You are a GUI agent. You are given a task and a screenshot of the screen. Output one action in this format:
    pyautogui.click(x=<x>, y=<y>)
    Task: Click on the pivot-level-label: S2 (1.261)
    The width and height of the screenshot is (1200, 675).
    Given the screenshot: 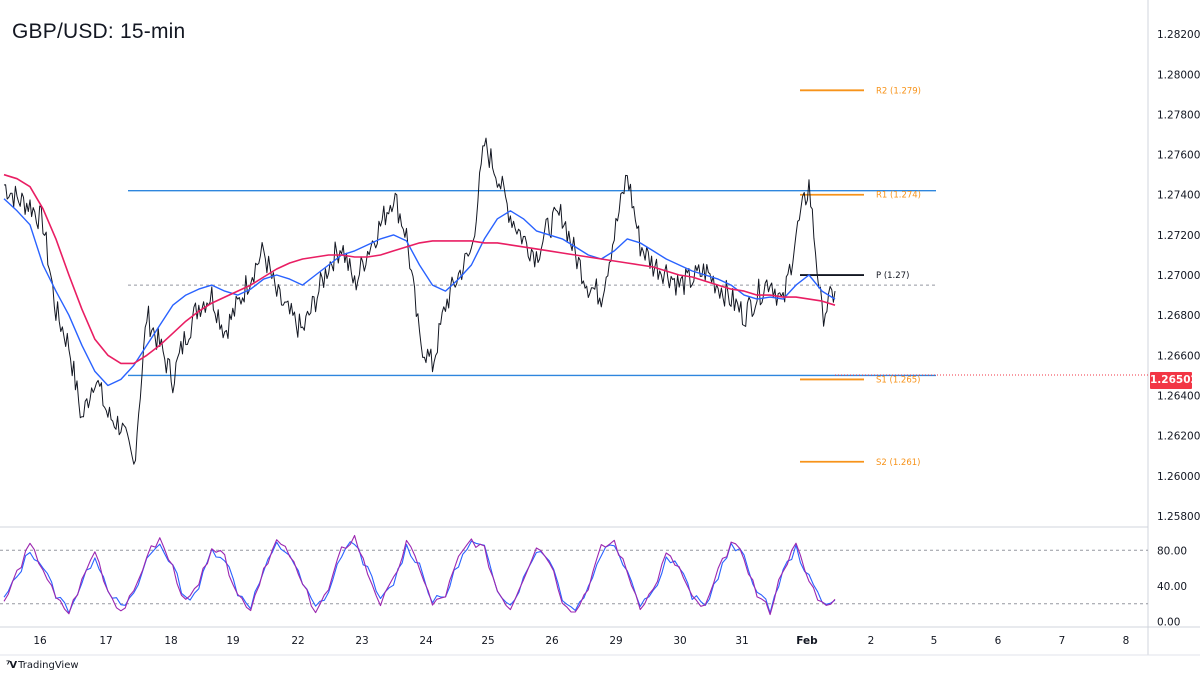 What is the action you would take?
    pyautogui.click(x=898, y=463)
    